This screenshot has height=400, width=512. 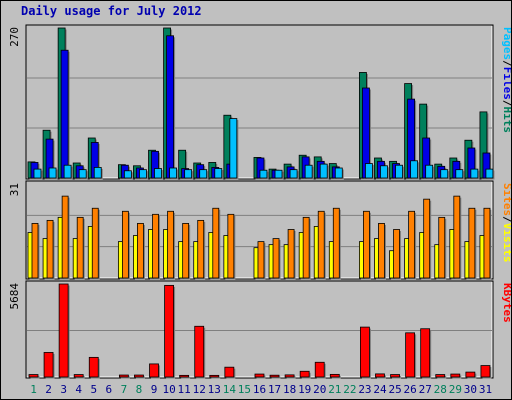 What do you see at coordinates (506, 303) in the screenshot?
I see `legend-entry: KBytes` at bounding box center [506, 303].